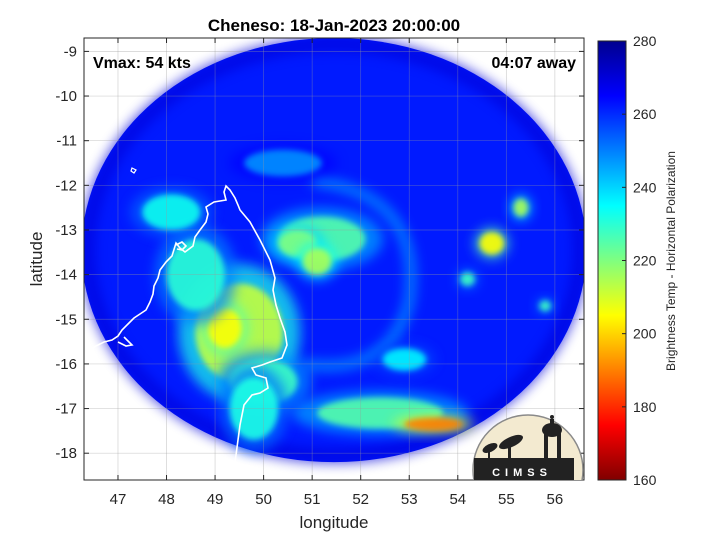 This screenshot has height=545, width=720. Describe the element at coordinates (522, 473) in the screenshot. I see `logo-text: CIMSS` at that location.